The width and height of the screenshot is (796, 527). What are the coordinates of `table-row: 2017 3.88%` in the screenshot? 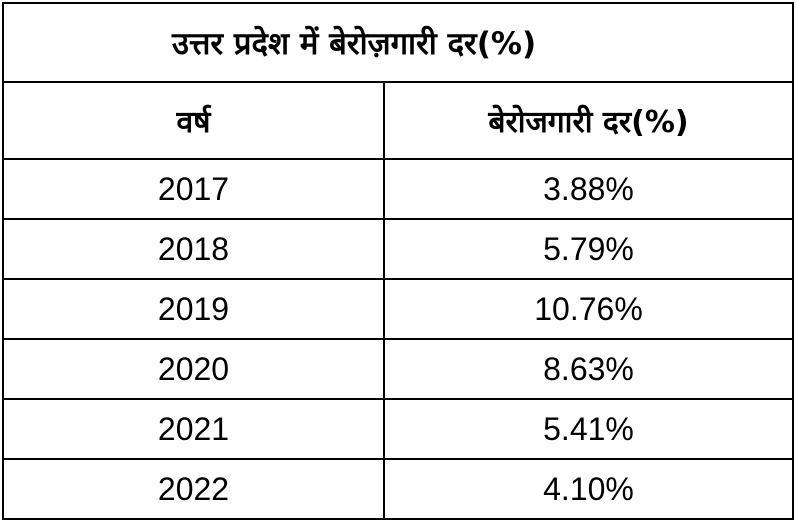 It's located at (398, 189).